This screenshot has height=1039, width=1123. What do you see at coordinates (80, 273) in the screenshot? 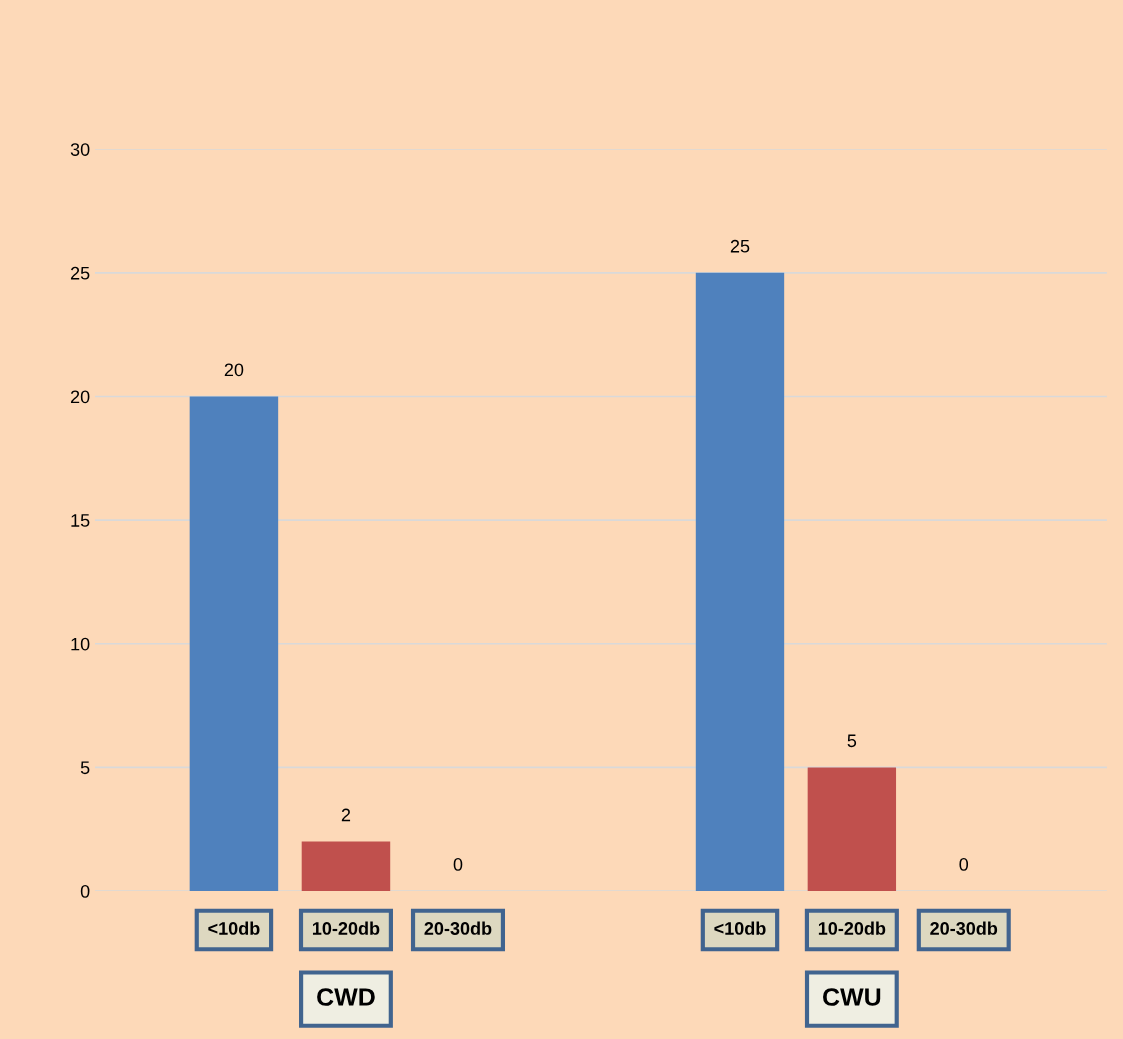
I see `y-tick-label: 25` at bounding box center [80, 273].